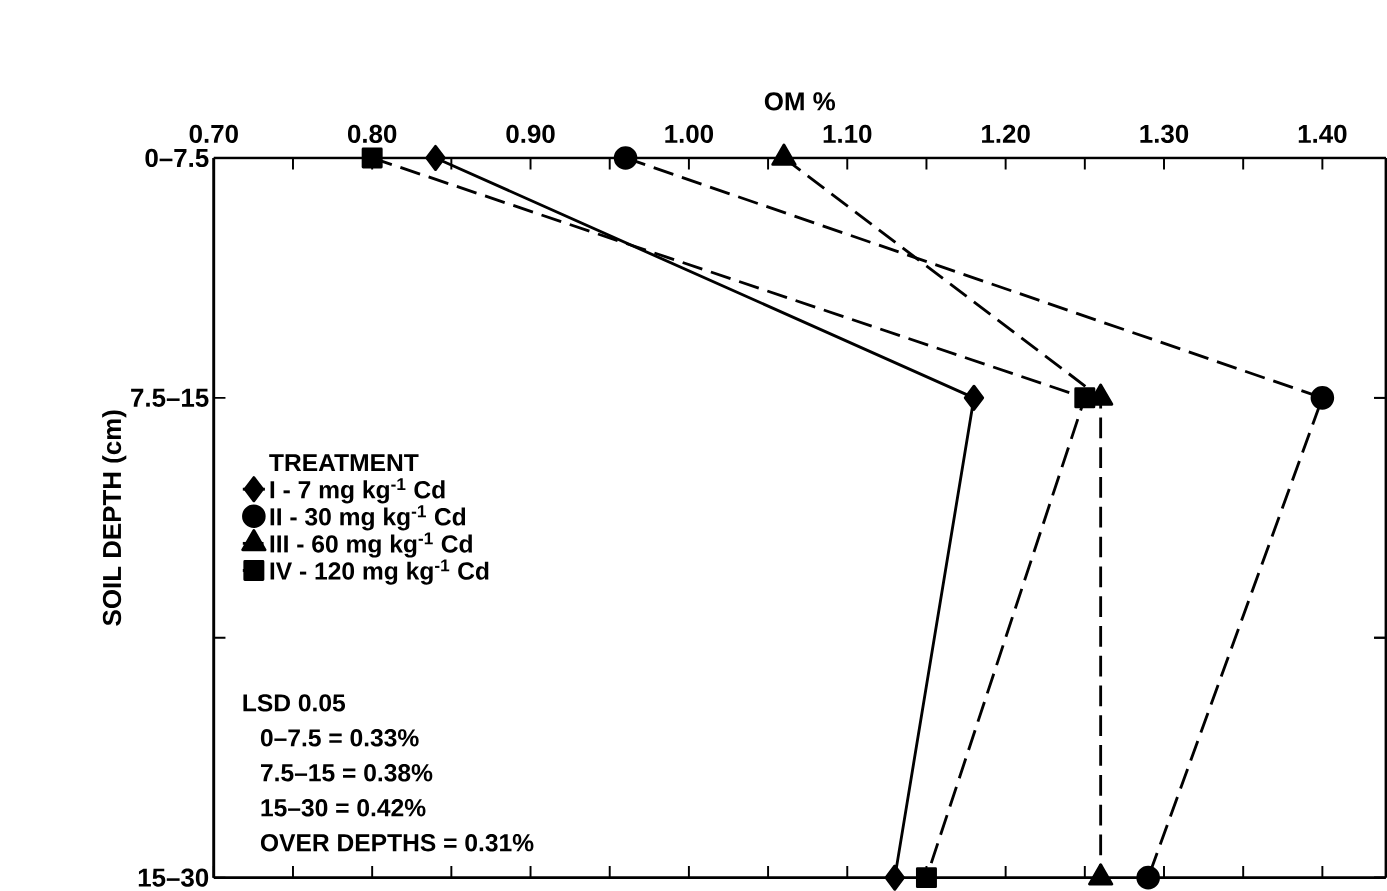  What do you see at coordinates (344, 463) in the screenshot?
I see `legend-title: TREATMENT` at bounding box center [344, 463].